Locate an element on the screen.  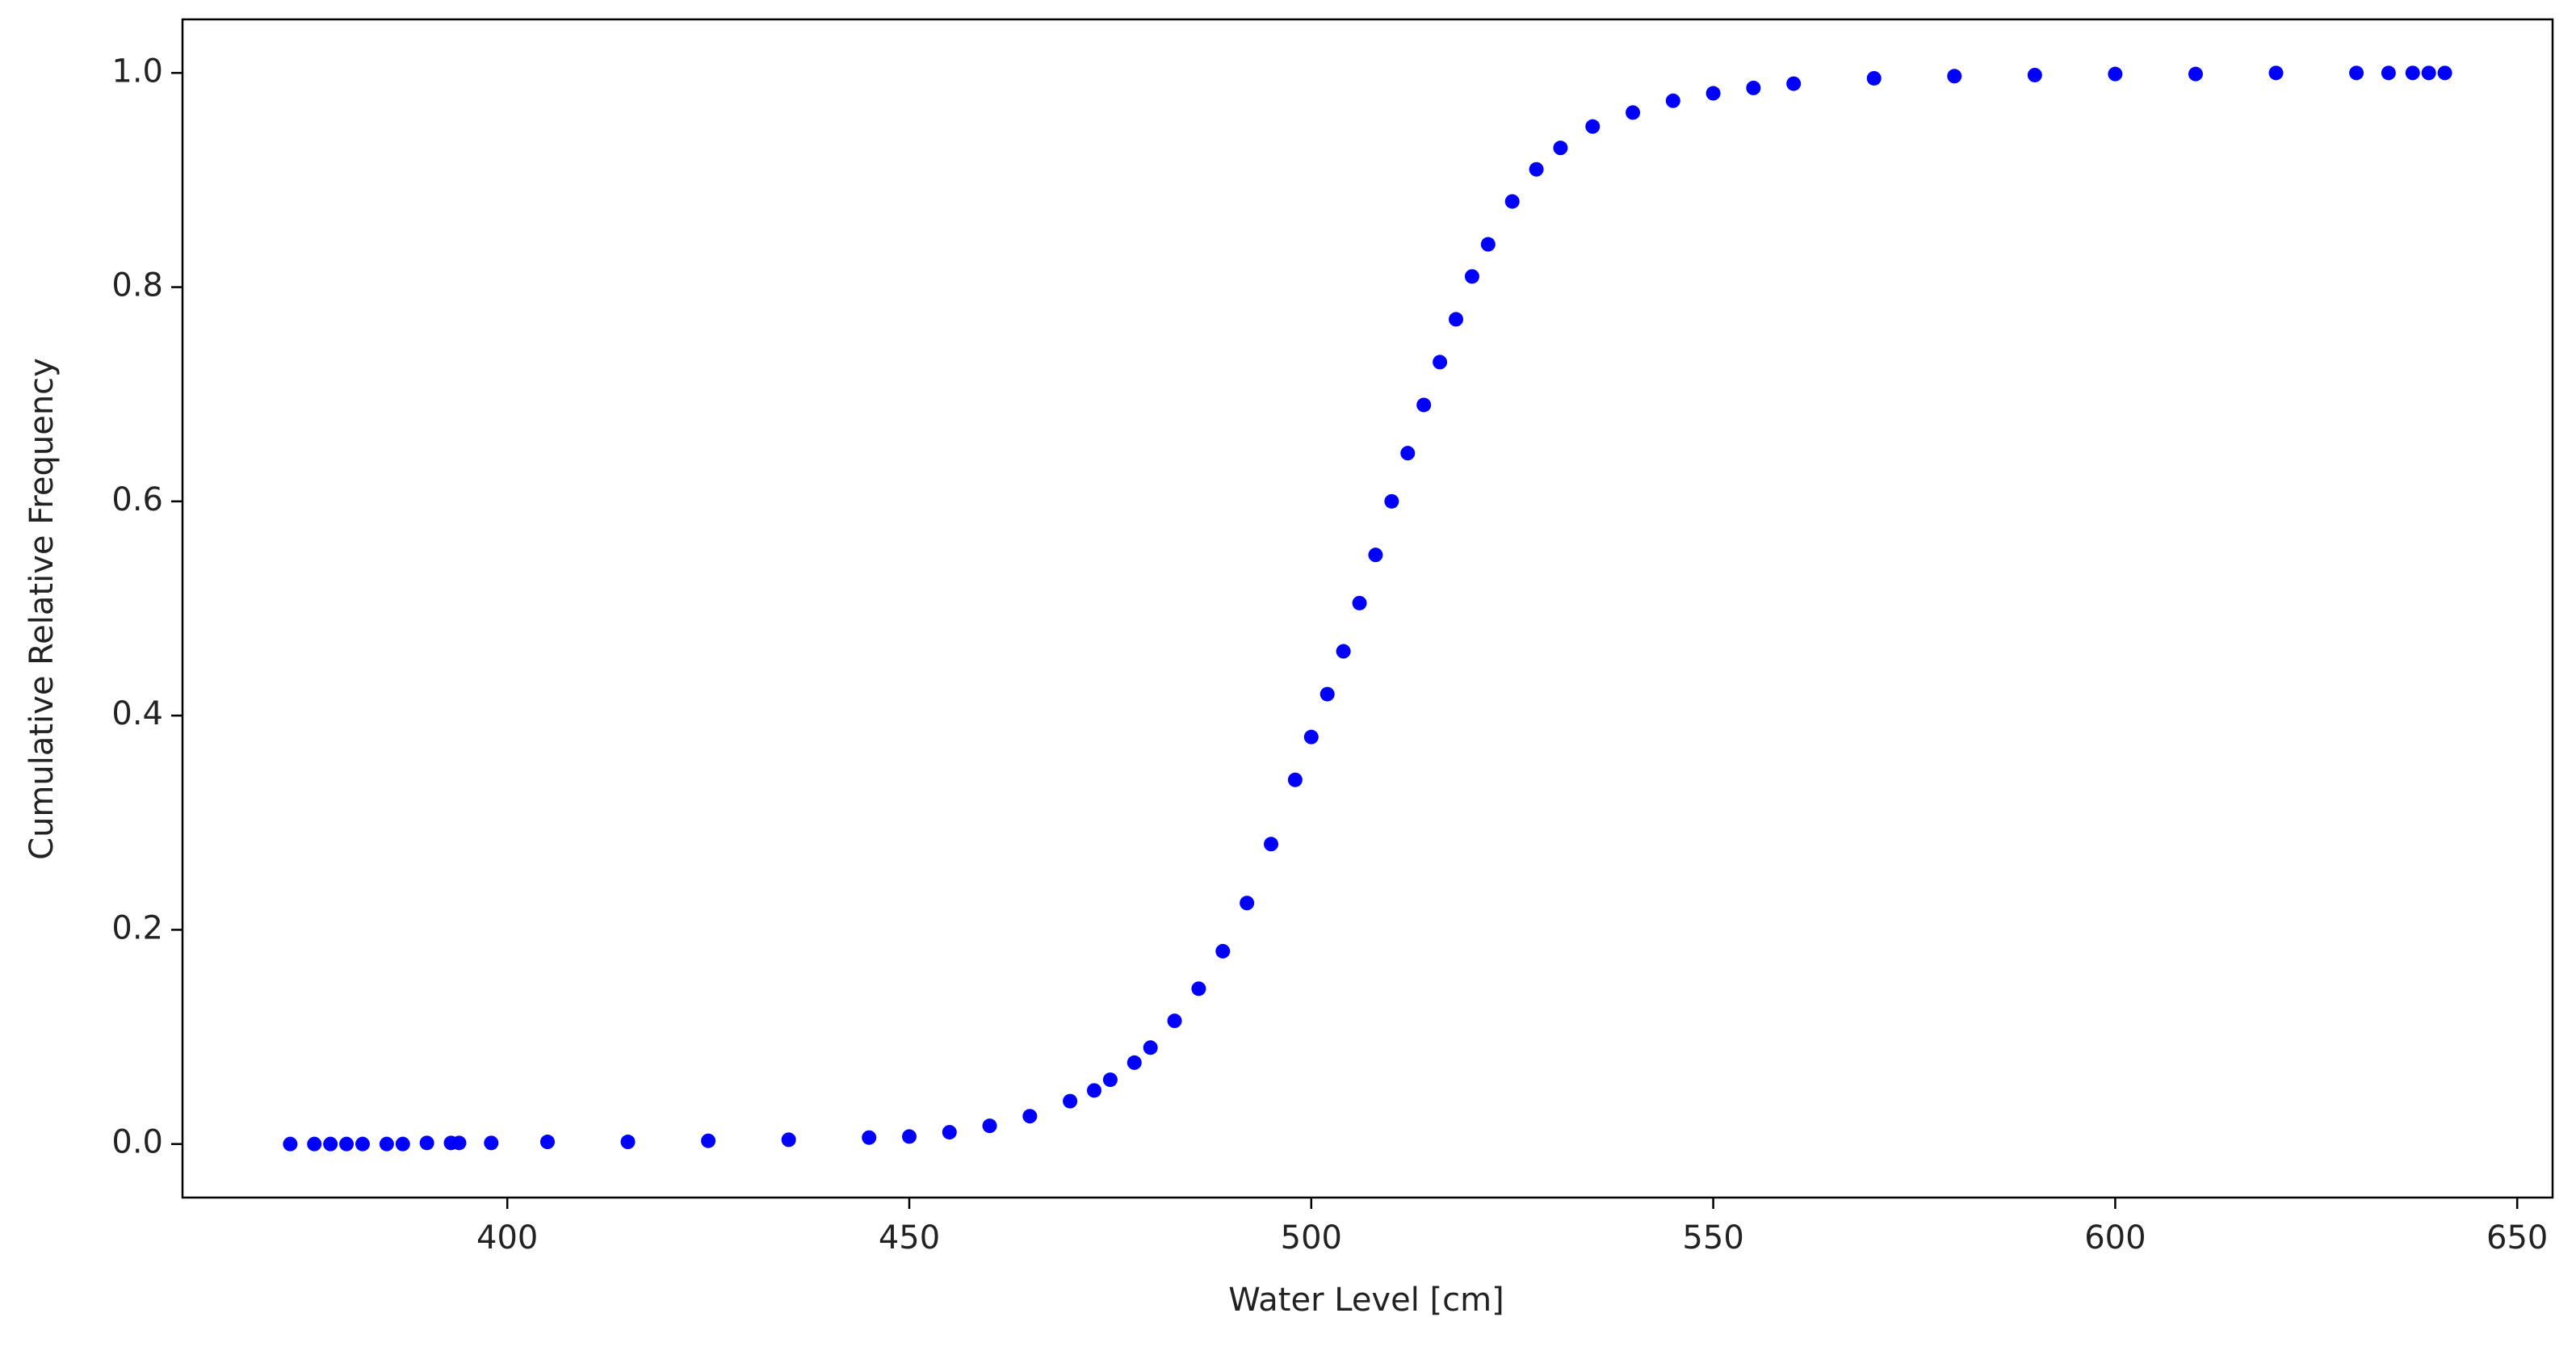
y-tick-label: 0.2 is located at coordinates (137, 927).